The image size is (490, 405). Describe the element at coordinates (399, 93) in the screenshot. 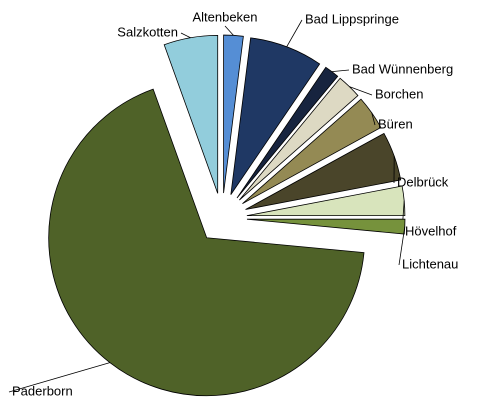

I see `slice-label: Borchen` at that location.